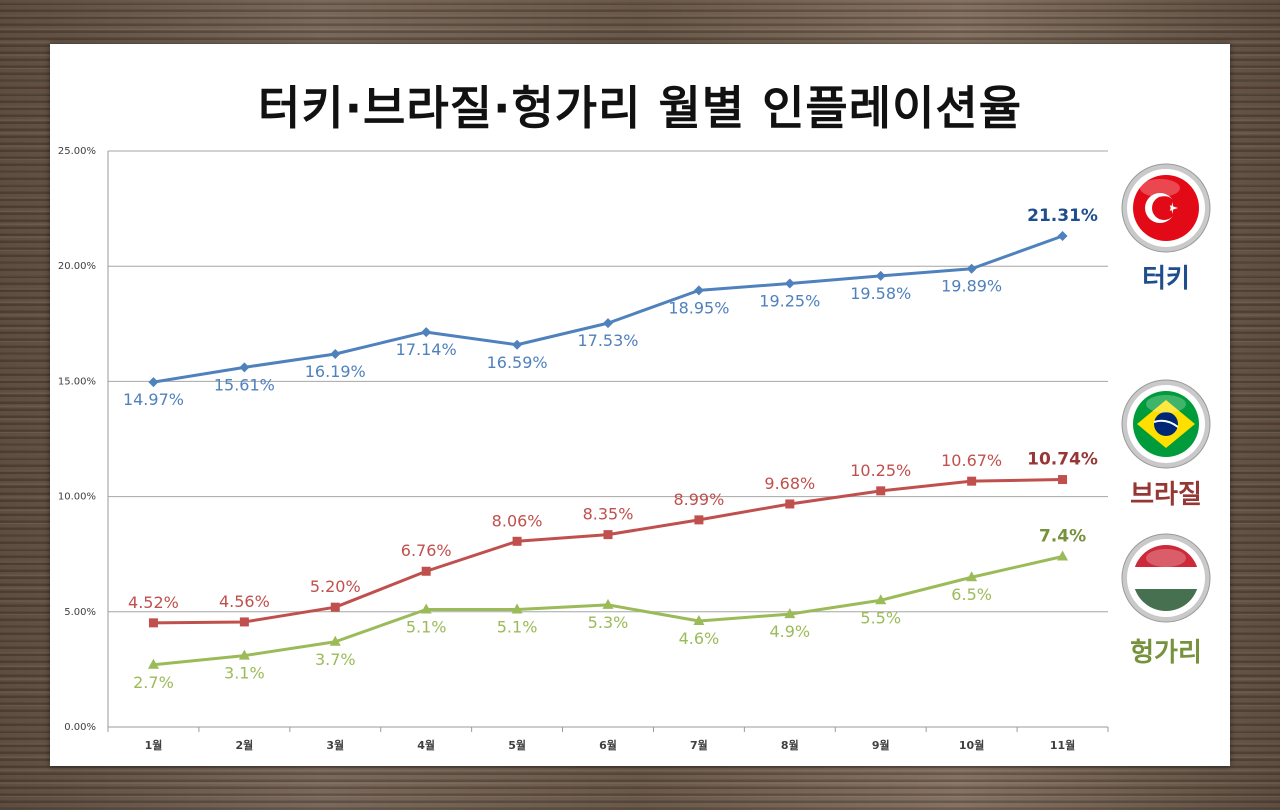  What do you see at coordinates (971, 460) in the screenshot?
I see `data-label: 10.67%` at bounding box center [971, 460].